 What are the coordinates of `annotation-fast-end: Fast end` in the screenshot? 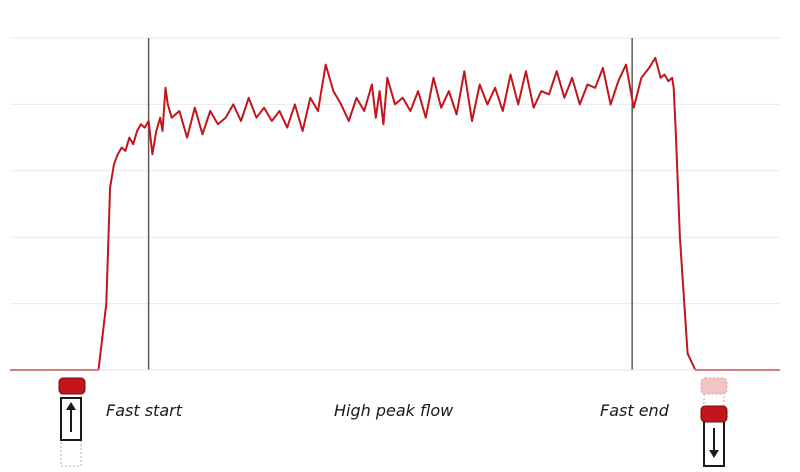 It's located at (634, 410).